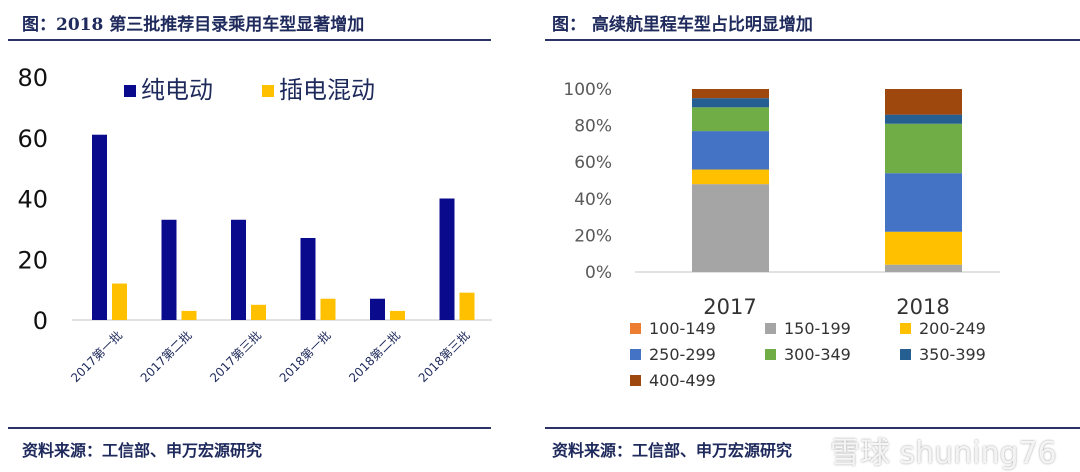 The image size is (1080, 472). Describe the element at coordinates (32, 78) in the screenshot. I see `y-tick-label: 80` at that location.